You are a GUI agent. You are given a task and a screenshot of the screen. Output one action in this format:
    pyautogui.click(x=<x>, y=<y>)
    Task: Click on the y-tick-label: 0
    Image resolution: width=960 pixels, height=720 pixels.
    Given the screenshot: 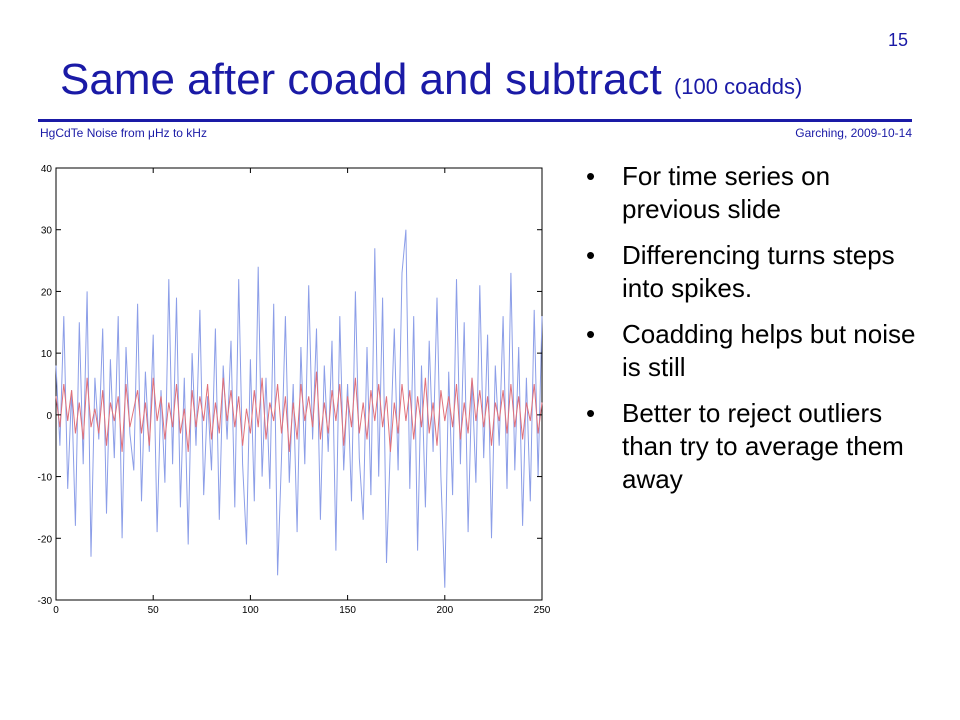 What is the action you would take?
    pyautogui.click(x=49, y=416)
    